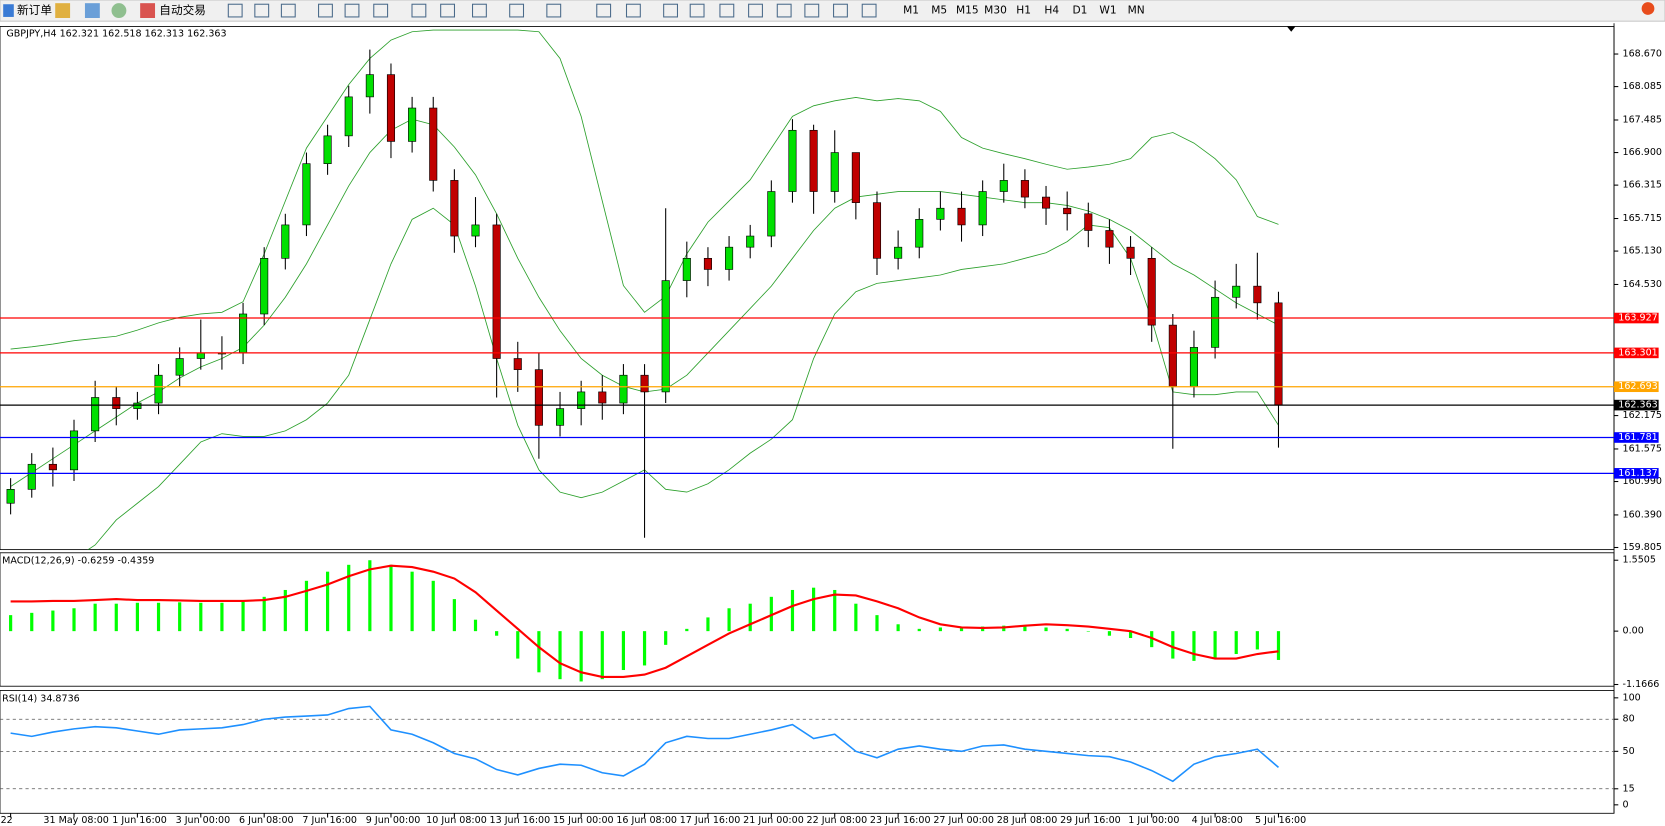  What do you see at coordinates (1107, 11) in the screenshot?
I see `timeframe-button: W1` at bounding box center [1107, 11].